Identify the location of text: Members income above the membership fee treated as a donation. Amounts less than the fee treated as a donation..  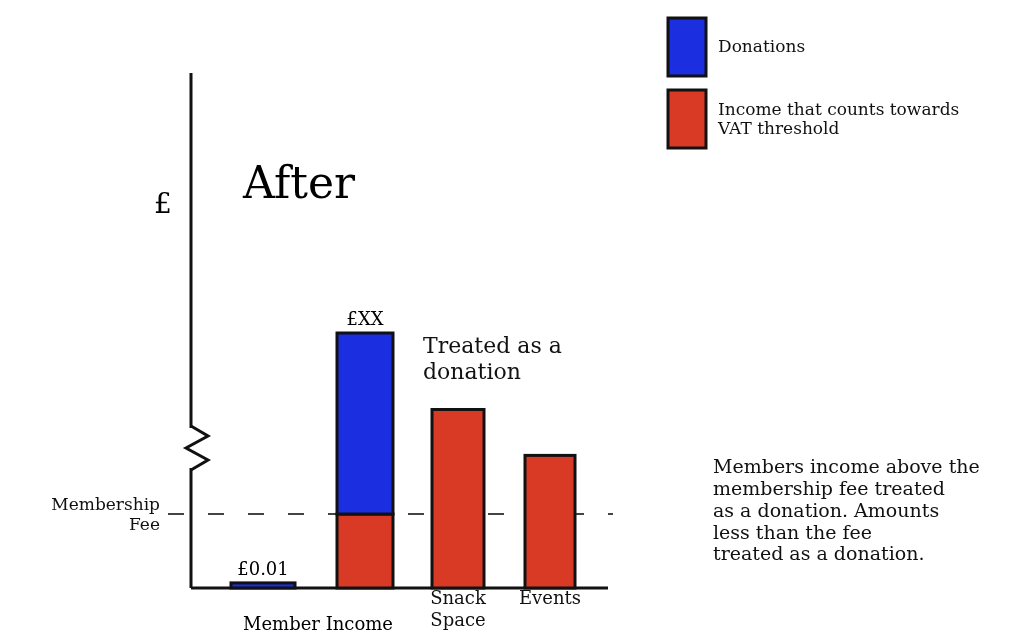
(846, 510).